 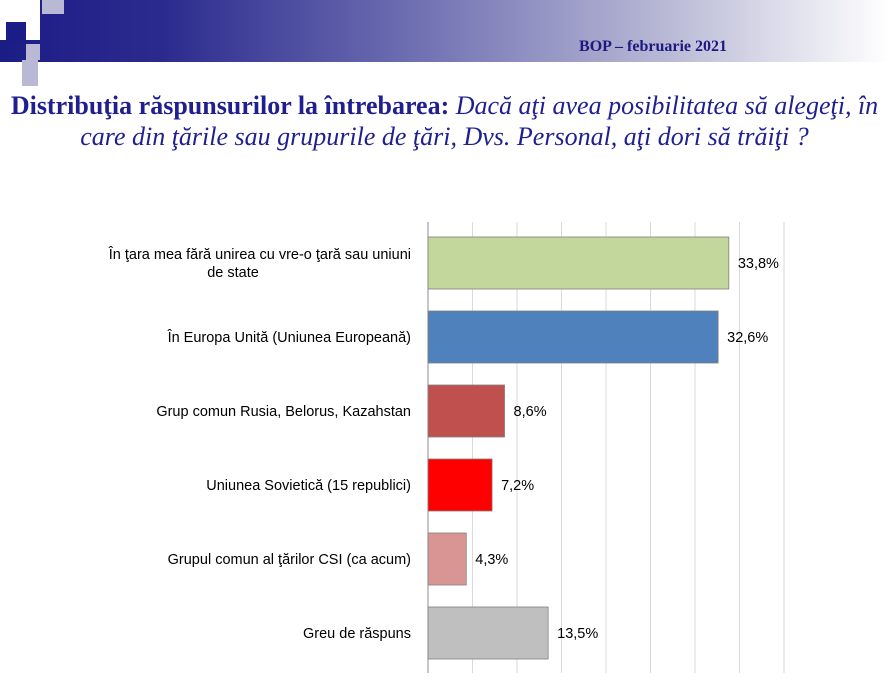 I want to click on category-label: Greu de răspuns, so click(x=357, y=634).